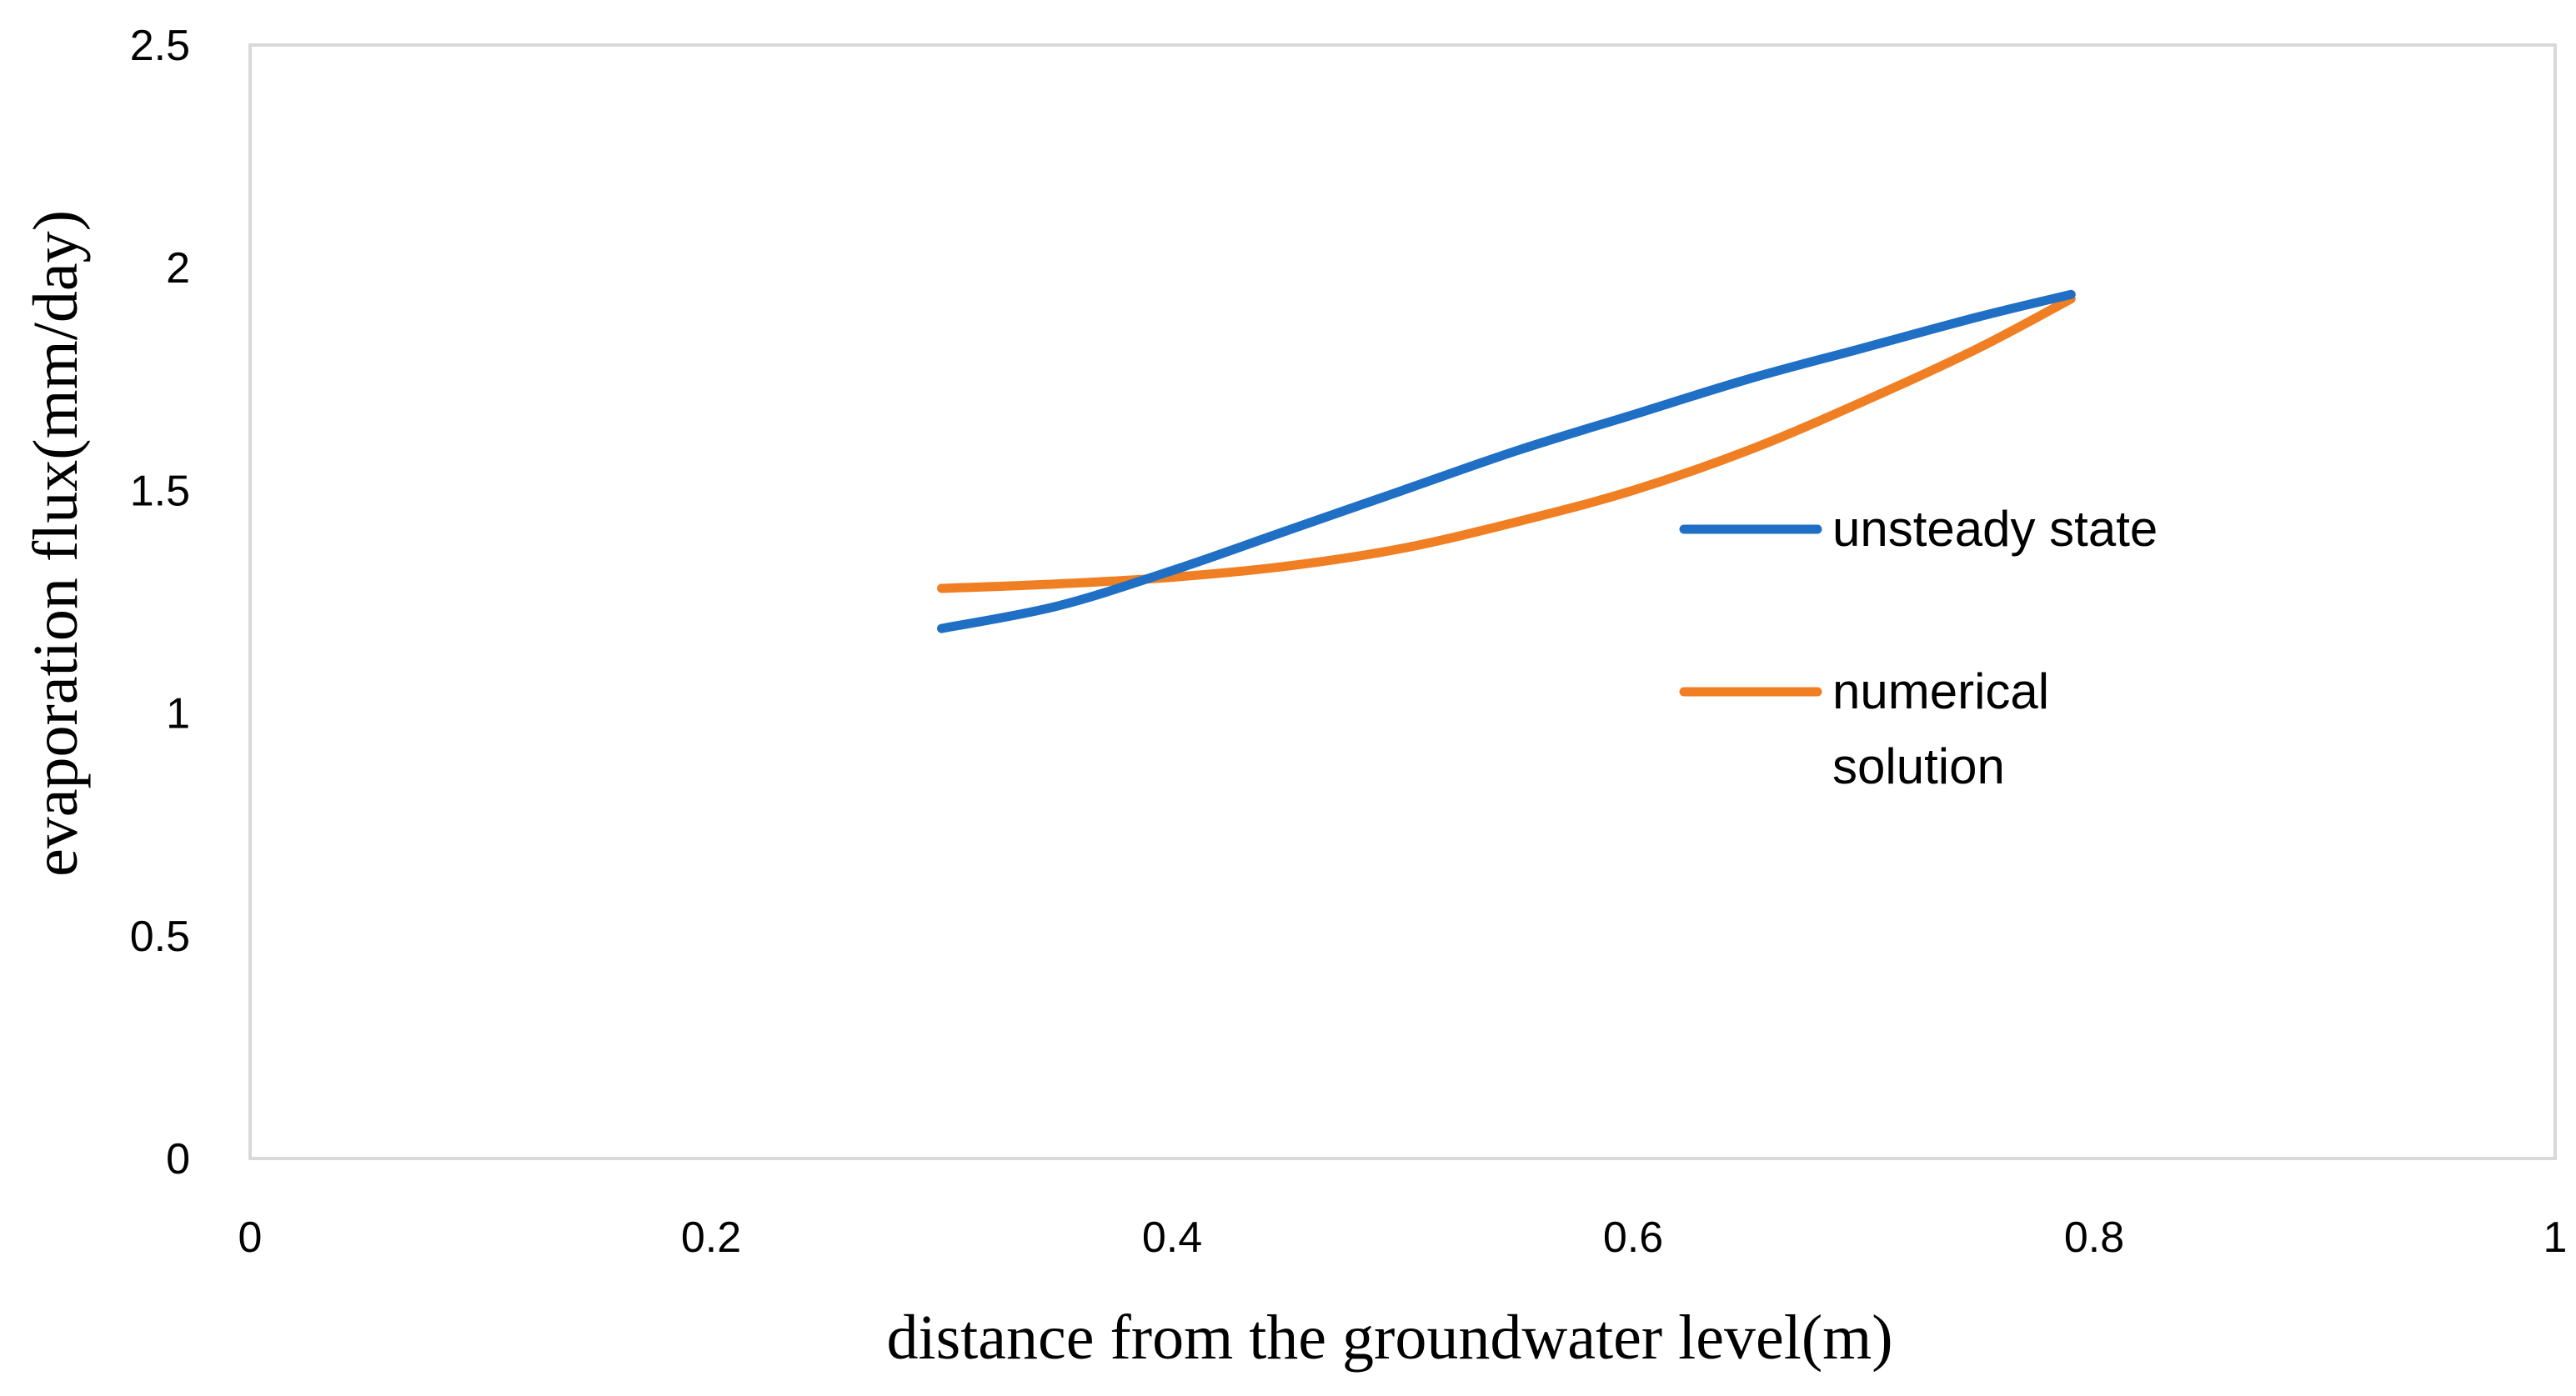  I want to click on legend-label-line: solution, so click(1918, 766).